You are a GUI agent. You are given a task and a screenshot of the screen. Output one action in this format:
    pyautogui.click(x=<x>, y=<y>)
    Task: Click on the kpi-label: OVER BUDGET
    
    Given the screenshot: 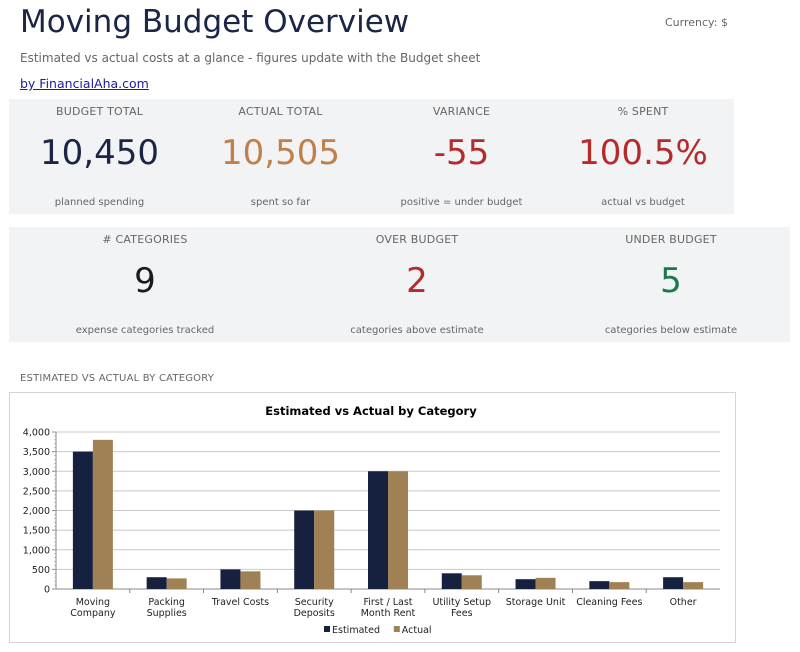 What is the action you would take?
    pyautogui.click(x=417, y=239)
    